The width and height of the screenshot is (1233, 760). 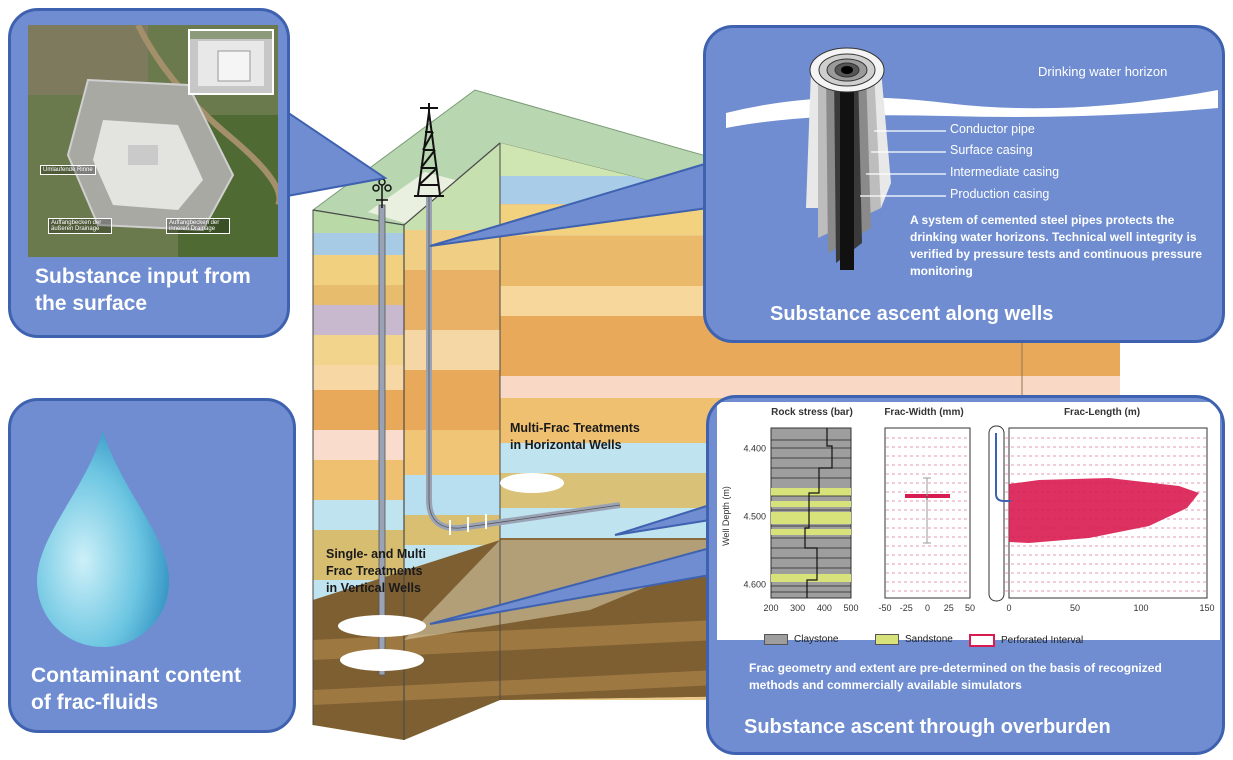 I want to click on legend-claystone: Claystone, so click(x=801, y=639).